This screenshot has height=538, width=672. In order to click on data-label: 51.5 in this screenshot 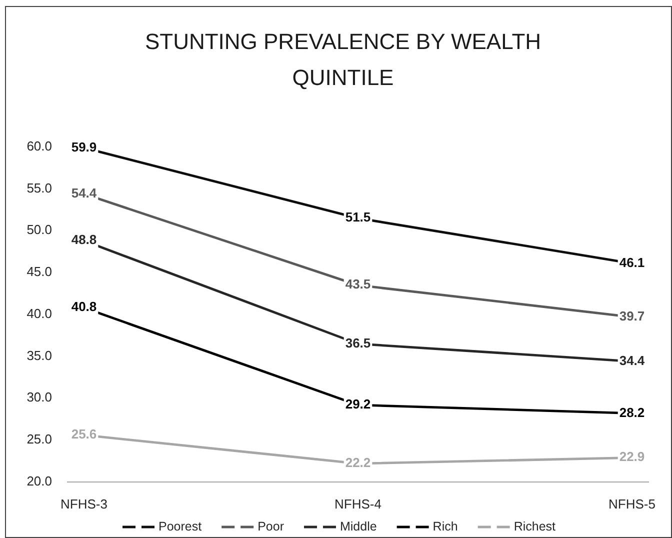, I will do `click(358, 217)`.